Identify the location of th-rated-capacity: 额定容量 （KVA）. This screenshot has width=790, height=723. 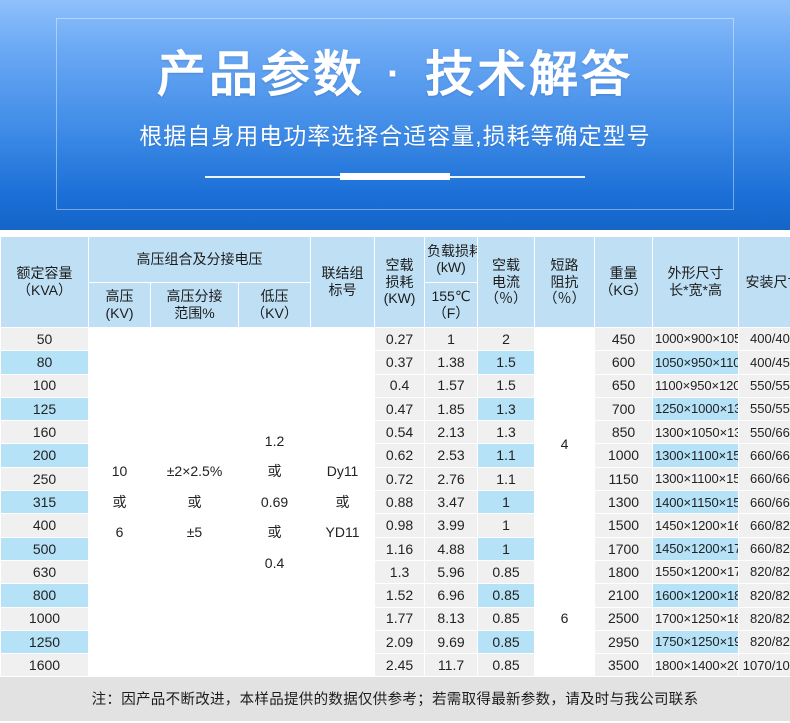
(44, 282).